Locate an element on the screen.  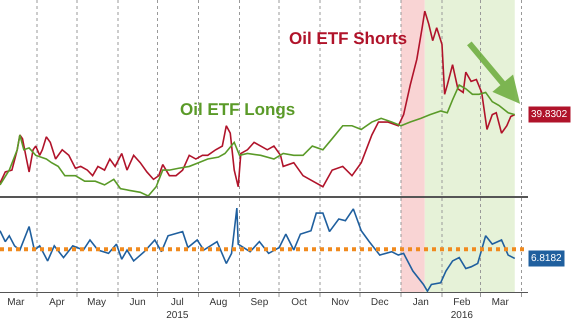
text: 39.8302 is located at coordinates (549, 114).